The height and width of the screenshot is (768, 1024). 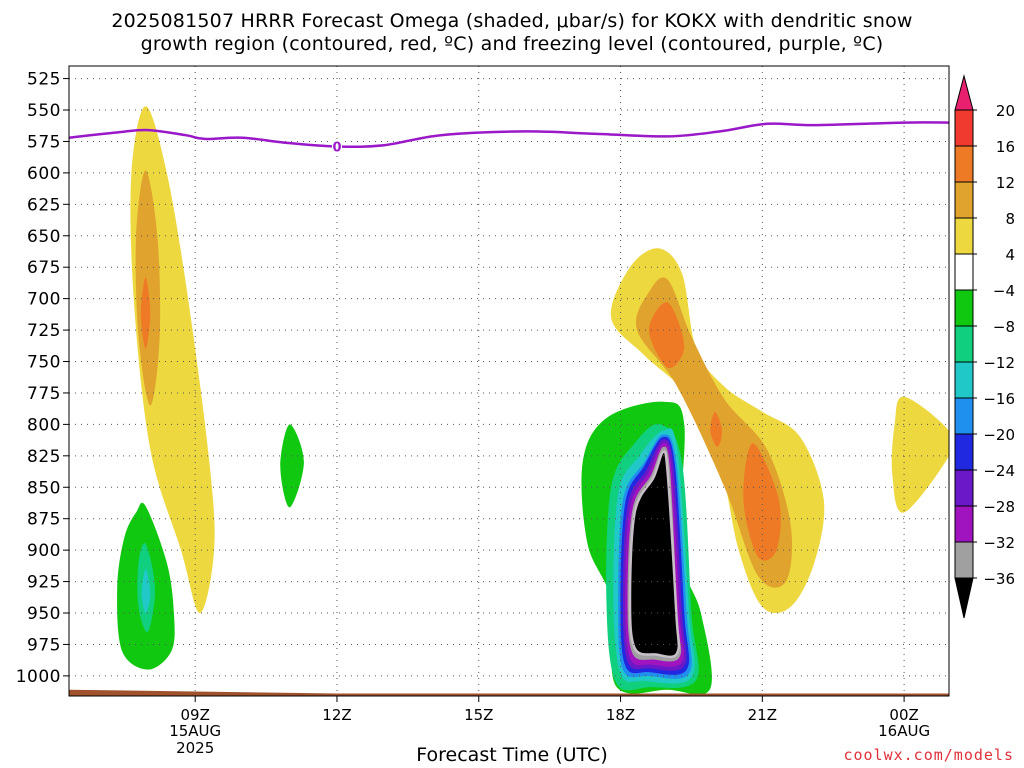 I want to click on colorbar-label: −20, so click(x=999, y=435).